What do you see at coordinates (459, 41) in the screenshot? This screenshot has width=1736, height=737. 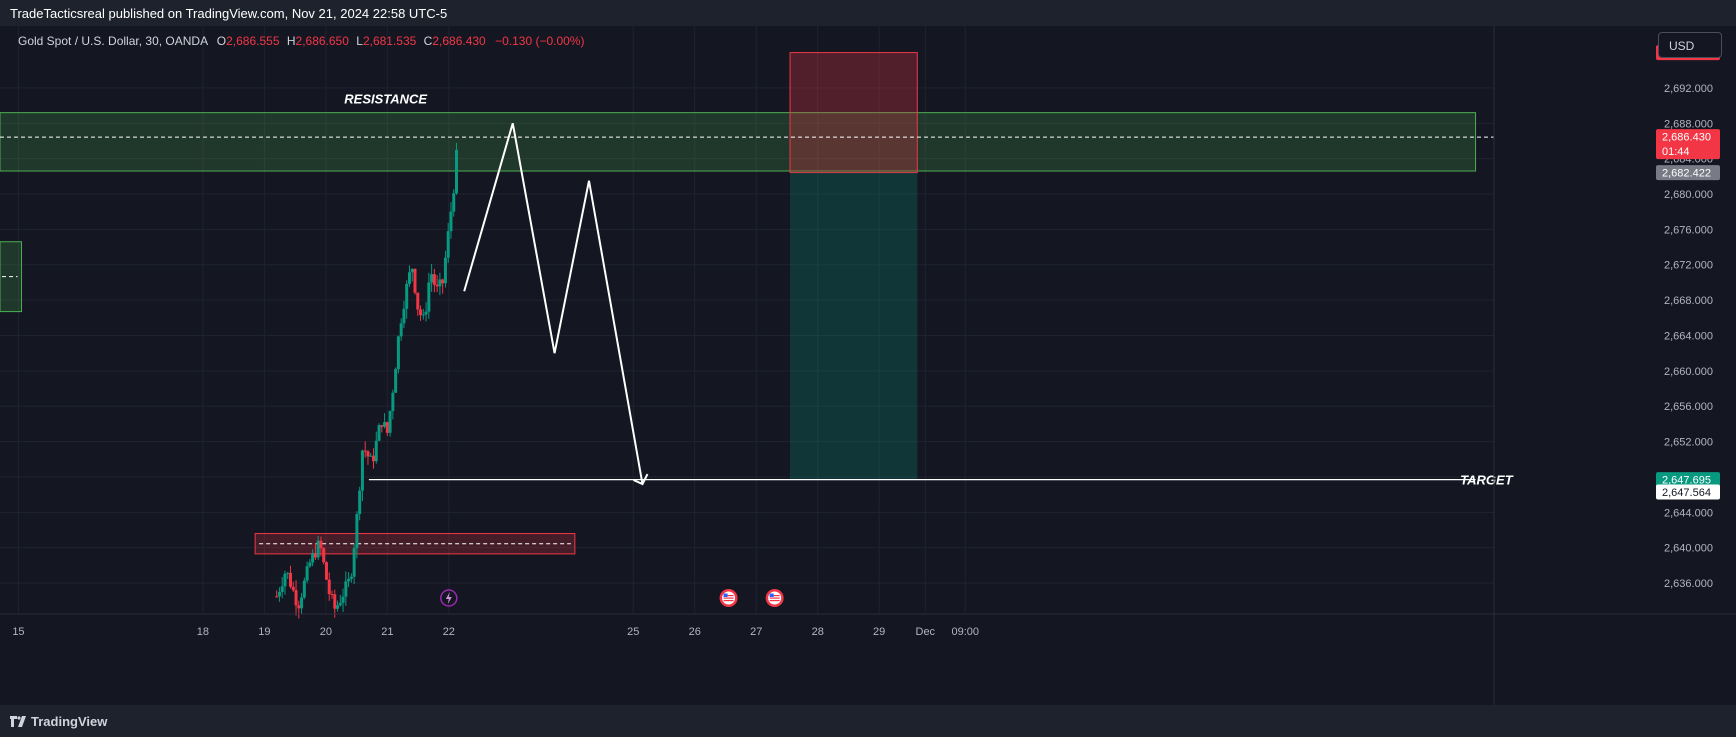 I see `close-value: 2,686.430` at bounding box center [459, 41].